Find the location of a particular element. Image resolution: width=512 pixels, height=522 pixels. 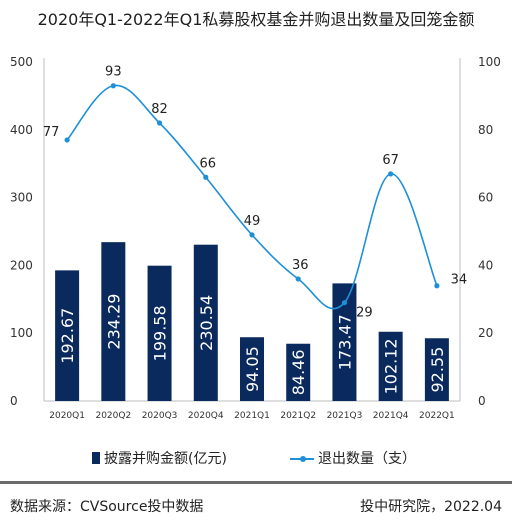

y-right-tick-label: 80 is located at coordinates (485, 130).